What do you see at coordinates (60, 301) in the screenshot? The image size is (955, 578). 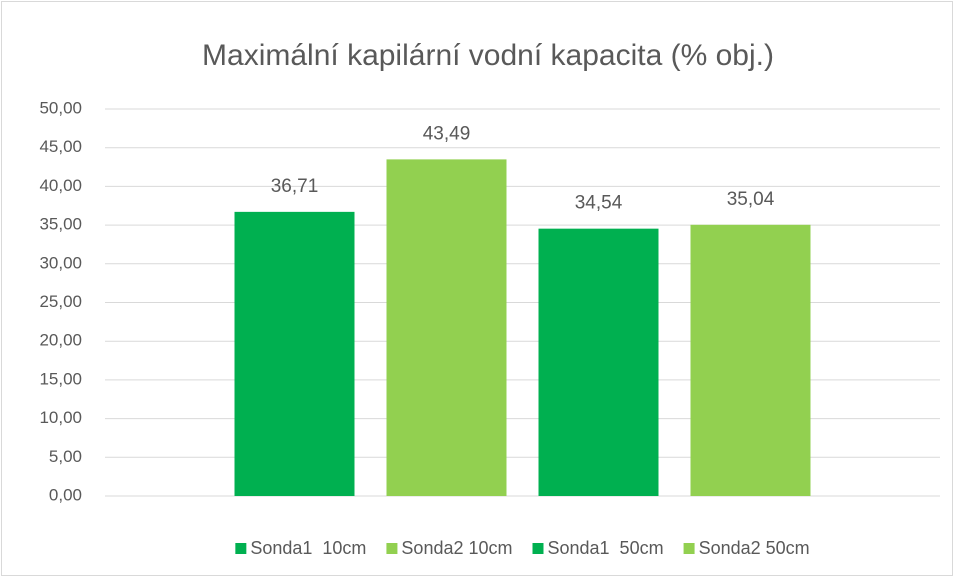 I see `y-tick-label: 25,00` at bounding box center [60, 301].